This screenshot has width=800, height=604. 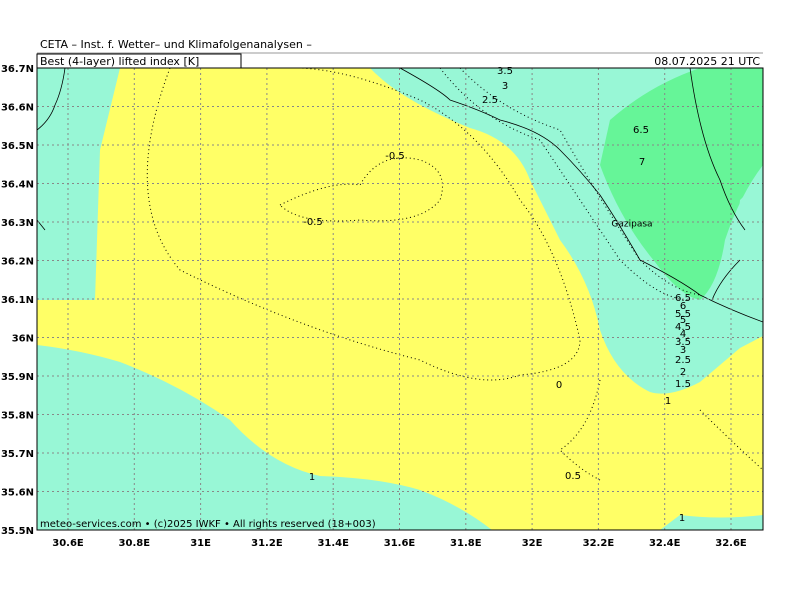 What do you see at coordinates (683, 372) in the screenshot?
I see `contour-label: 2` at bounding box center [683, 372].